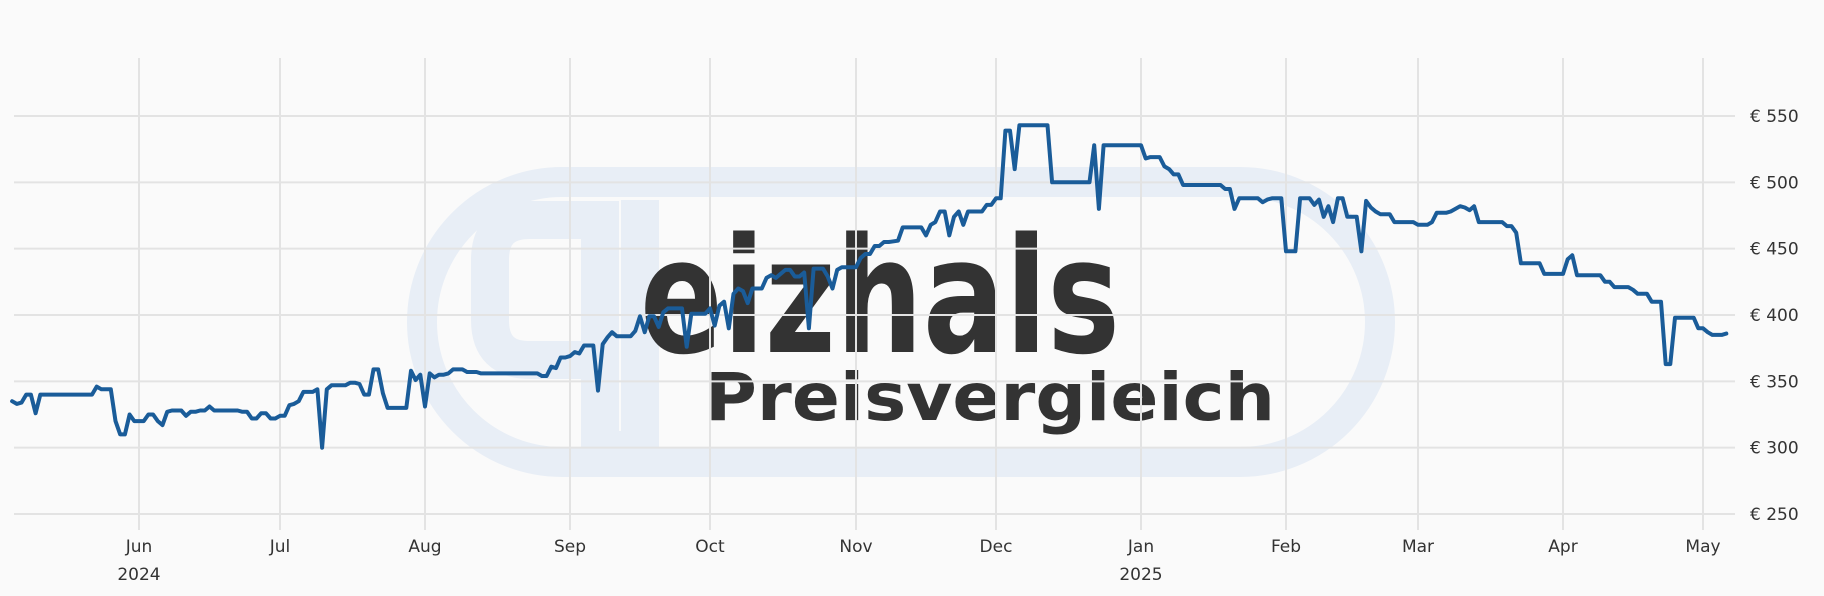 The image size is (1824, 596). I want to click on watermark-sub-text: Preisvergleich, so click(990, 397).